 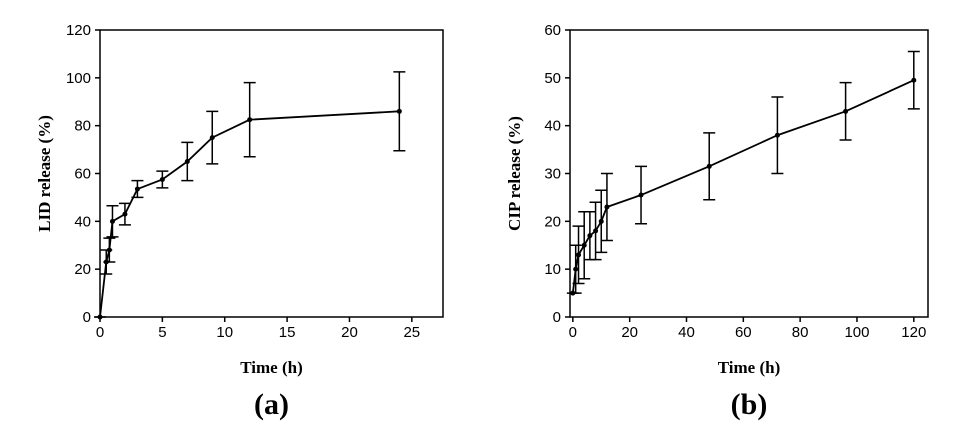 What do you see at coordinates (411, 332) in the screenshot?
I see `x-tick-label: 25` at bounding box center [411, 332].